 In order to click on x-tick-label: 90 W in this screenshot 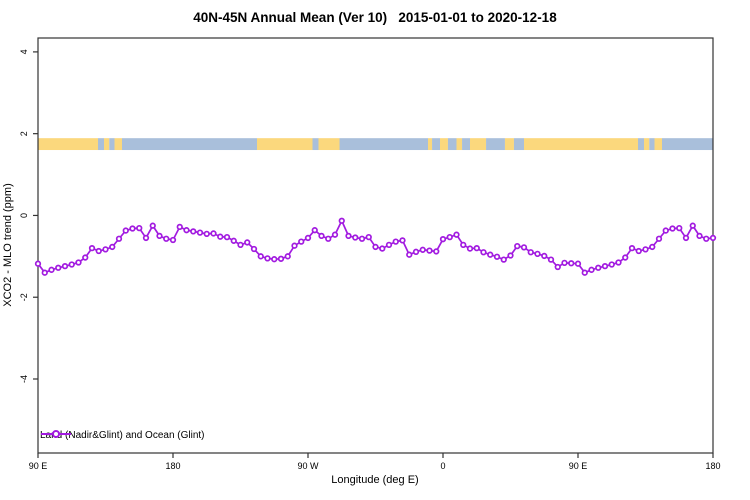, I will do `click(308, 466)`.